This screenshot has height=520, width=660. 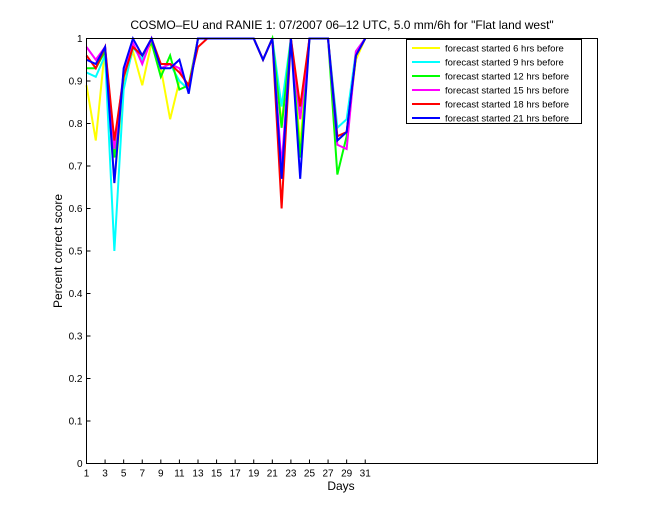 I want to click on y-tick-label: 0.4, so click(x=76, y=294).